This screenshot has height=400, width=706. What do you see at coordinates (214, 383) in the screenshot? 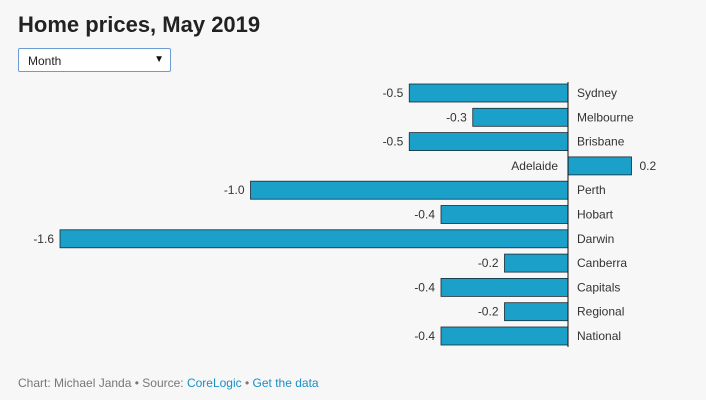
I see `source-link: CoreLogic` at bounding box center [214, 383].